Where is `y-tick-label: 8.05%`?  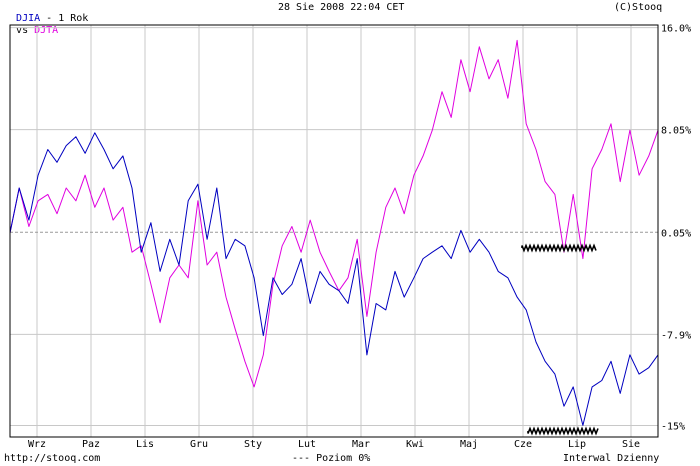 y-tick-label: 8.05% is located at coordinates (676, 131).